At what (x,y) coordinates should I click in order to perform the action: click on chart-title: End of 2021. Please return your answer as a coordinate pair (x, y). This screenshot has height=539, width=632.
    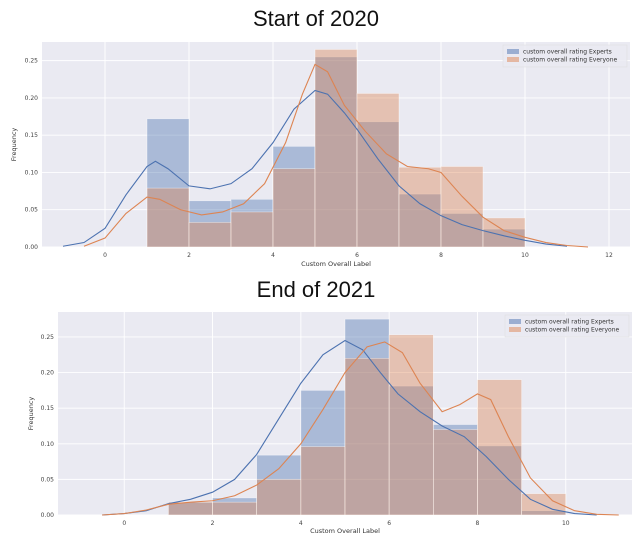
    Looking at the image, I should click on (316, 289).